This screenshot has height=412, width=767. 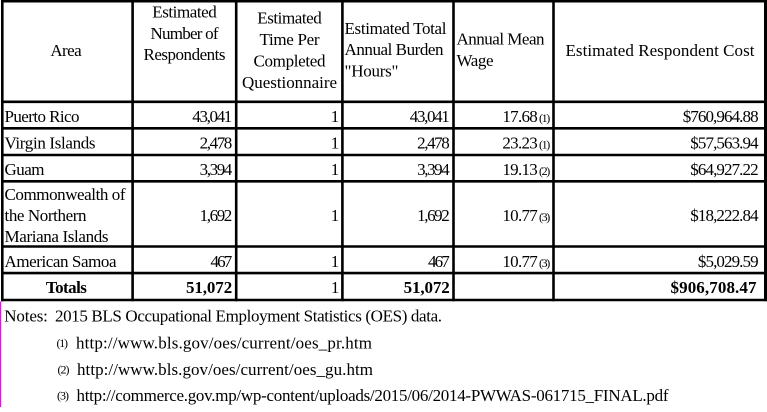 What do you see at coordinates (519, 116) in the screenshot?
I see `svg-text: 17.68` at bounding box center [519, 116].